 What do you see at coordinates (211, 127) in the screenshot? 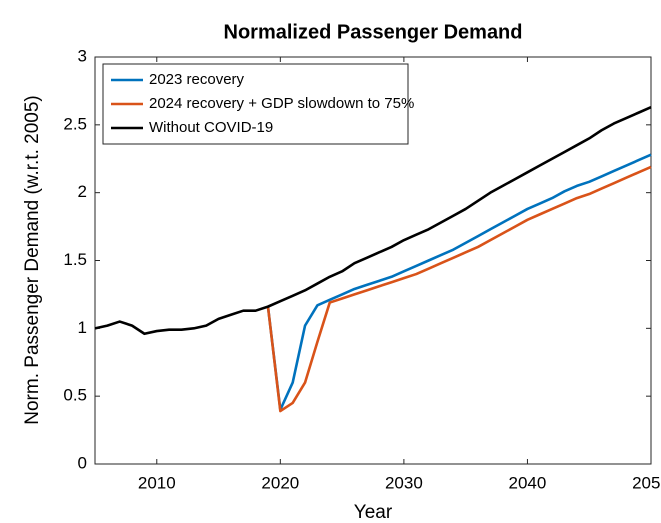
I see `legend-label: Without COVID-19` at bounding box center [211, 127].